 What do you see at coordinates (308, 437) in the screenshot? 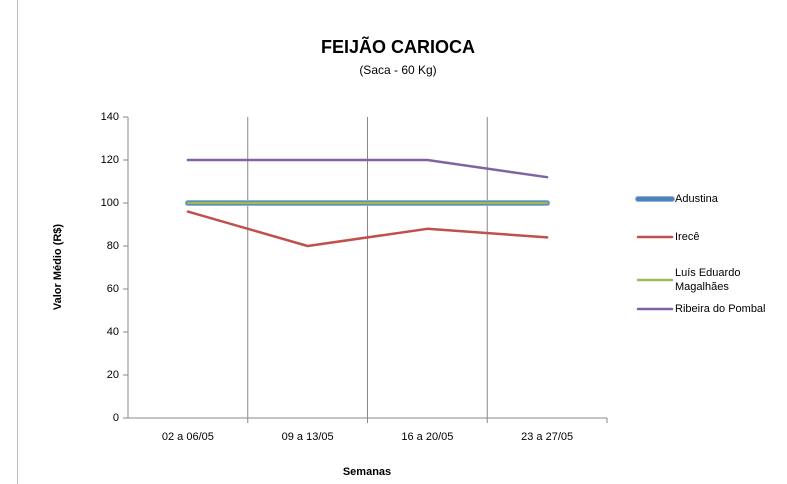
I see `x-tick-label: 09 a 13/05` at bounding box center [308, 437].